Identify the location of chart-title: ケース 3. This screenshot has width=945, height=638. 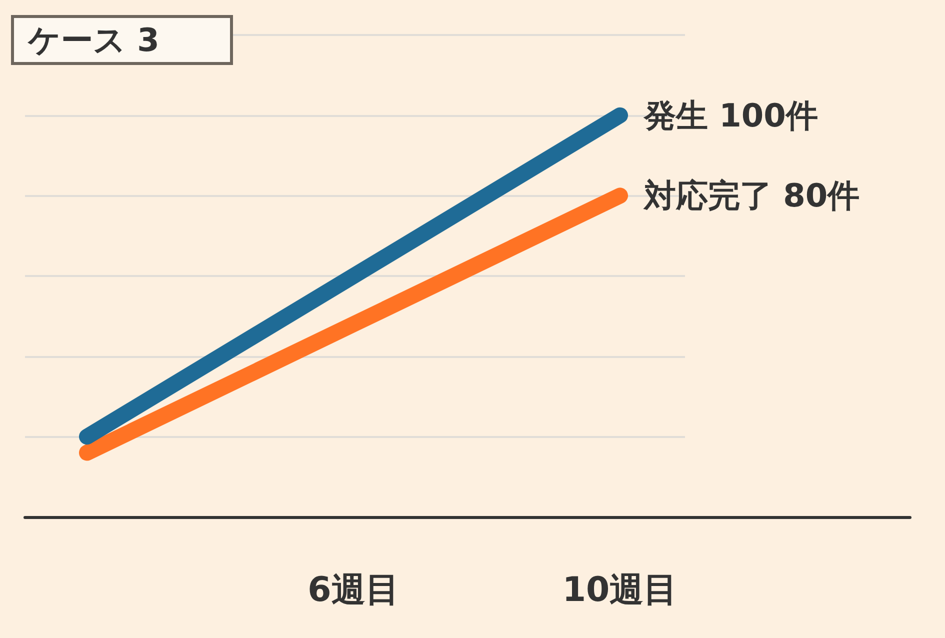
(93, 40).